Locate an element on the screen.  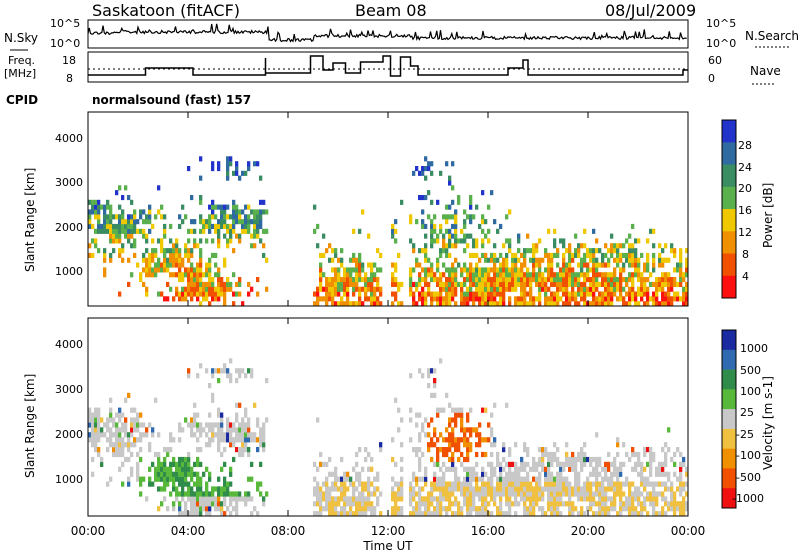
power-cbar-tick-28: 28 is located at coordinates (745, 145).